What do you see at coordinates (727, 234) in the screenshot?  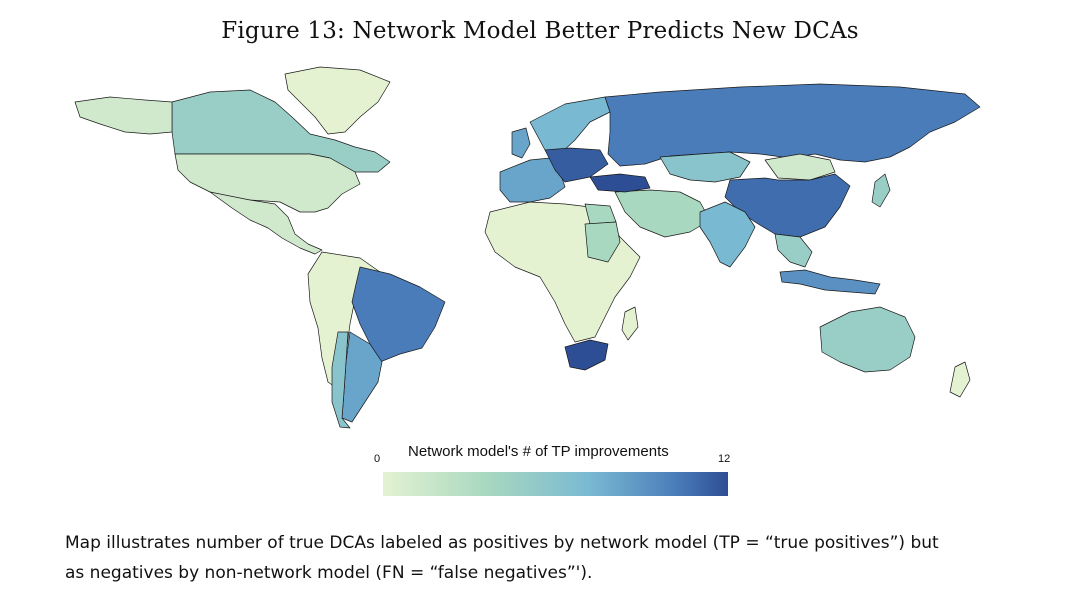 I see `region-india` at bounding box center [727, 234].